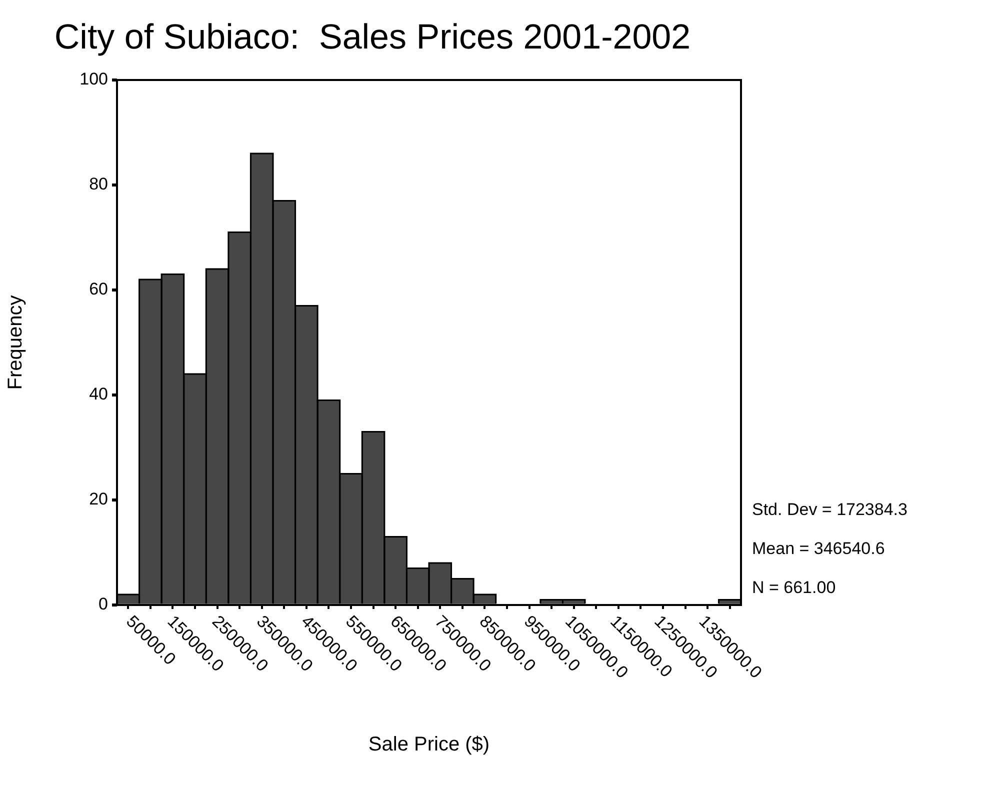  I want to click on y-tick-label: 20, so click(98, 499).